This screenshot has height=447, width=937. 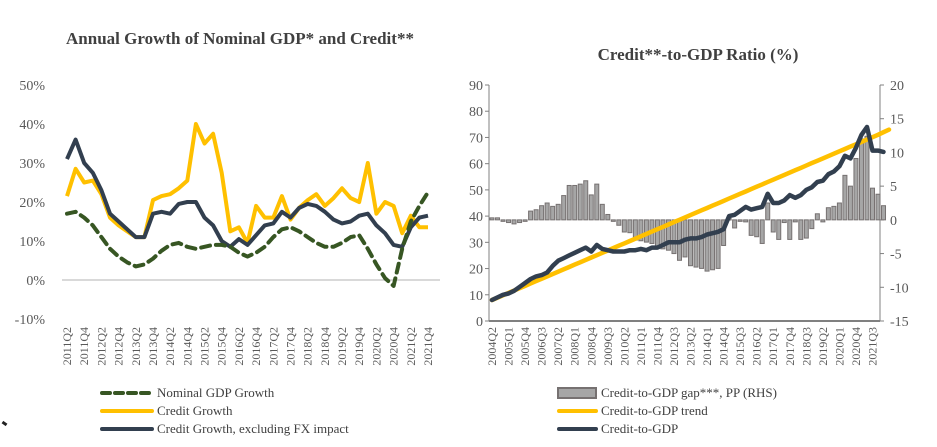 I want to click on y-tick-label: 20%, so click(x=32, y=203).